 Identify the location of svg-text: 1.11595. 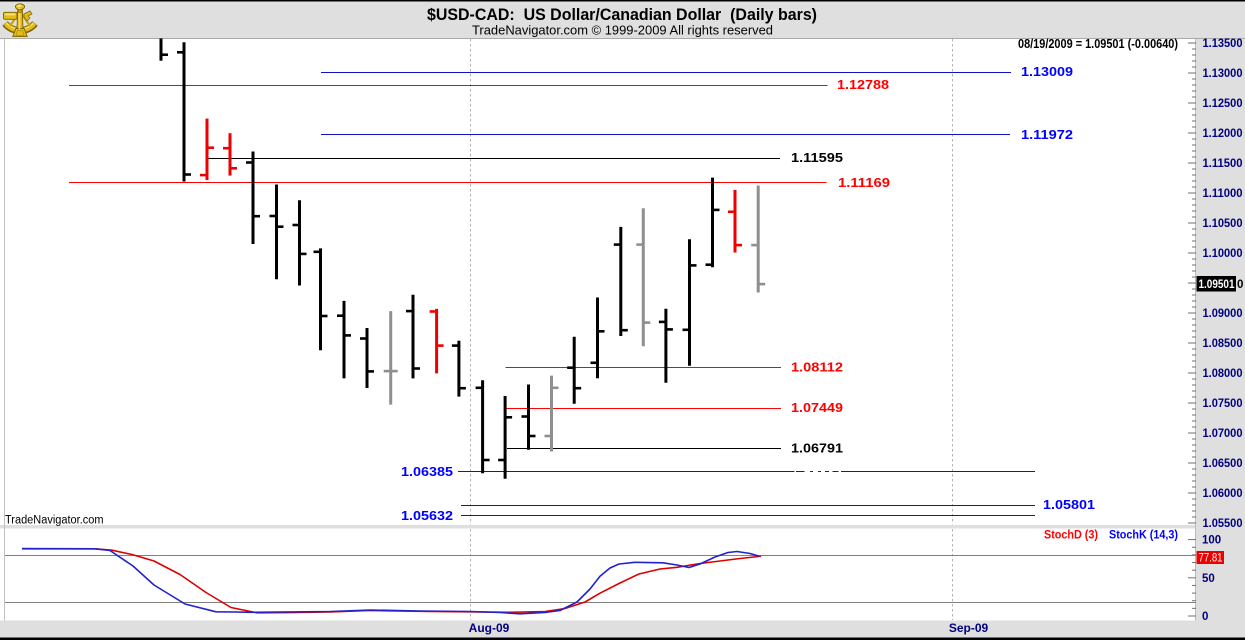
(817, 157).